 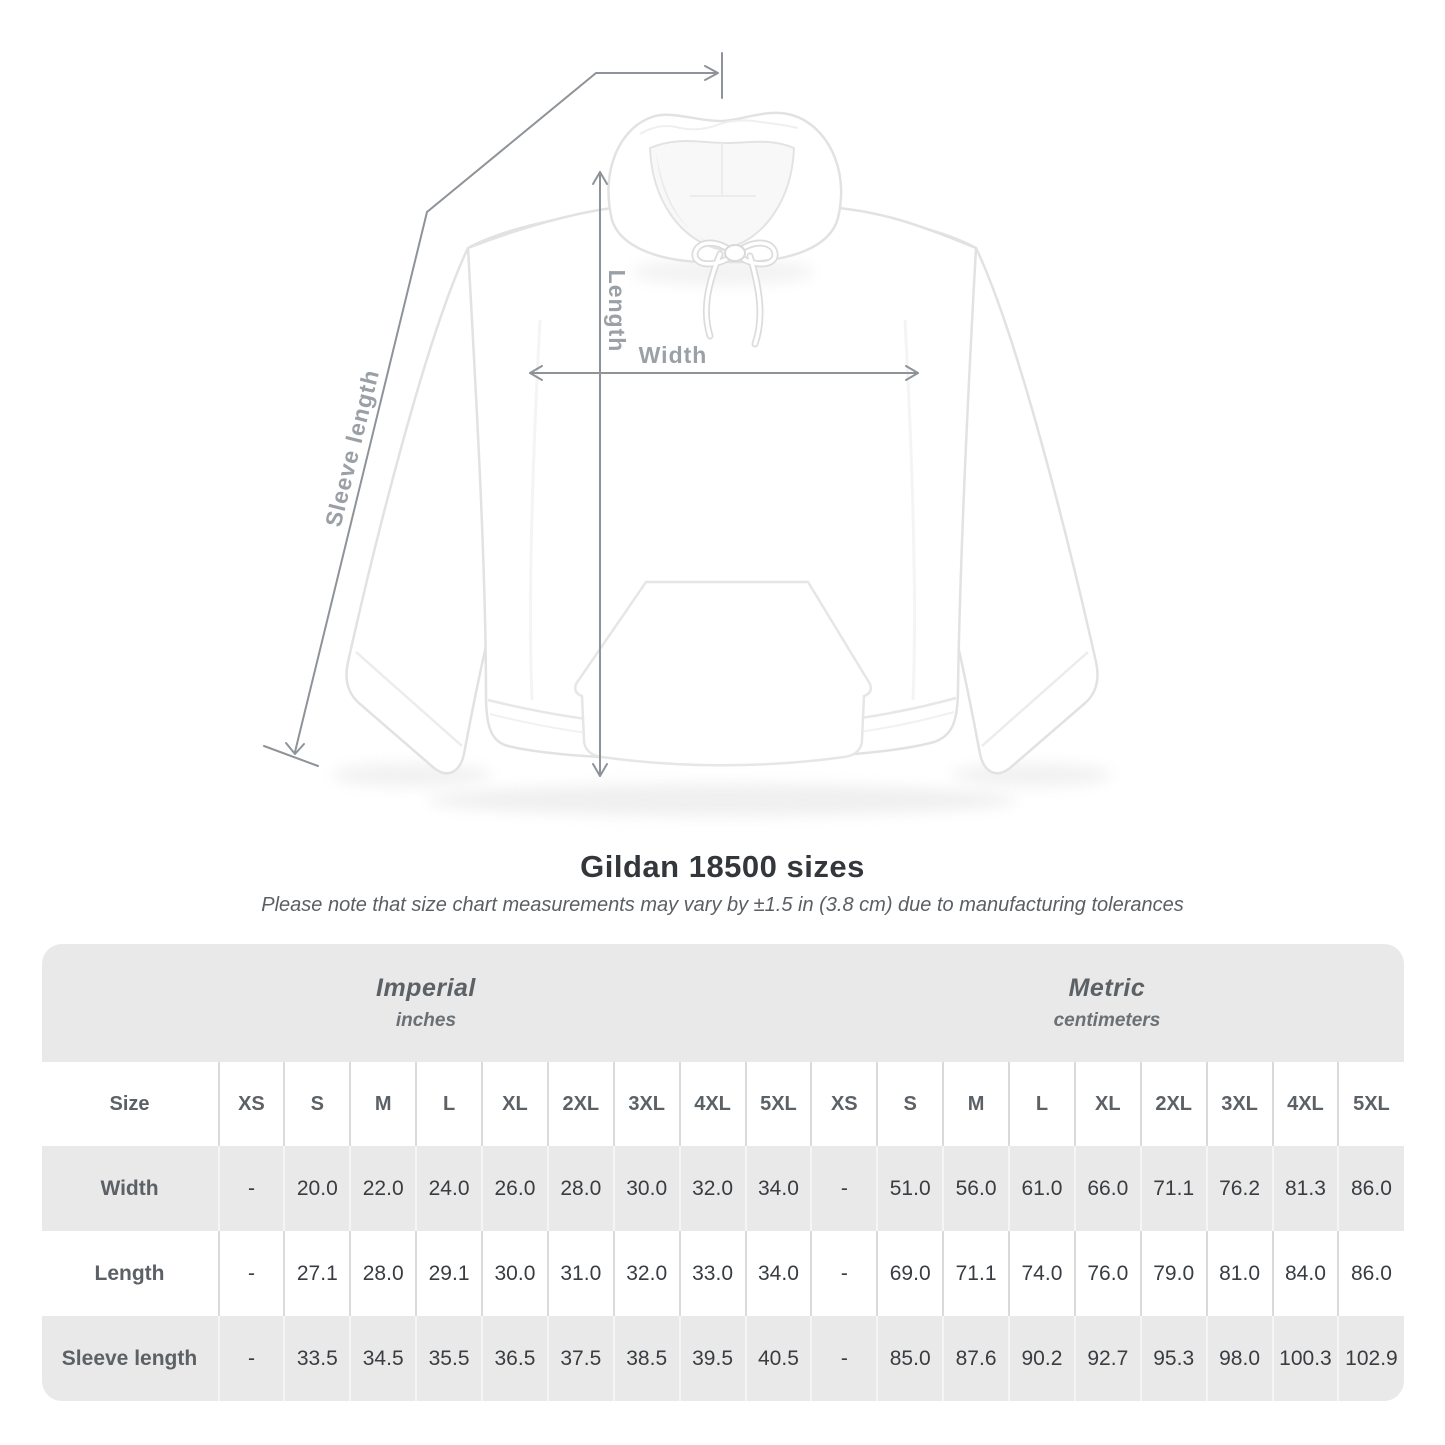 I want to click on table-cell: 84.0, so click(x=1304, y=1273).